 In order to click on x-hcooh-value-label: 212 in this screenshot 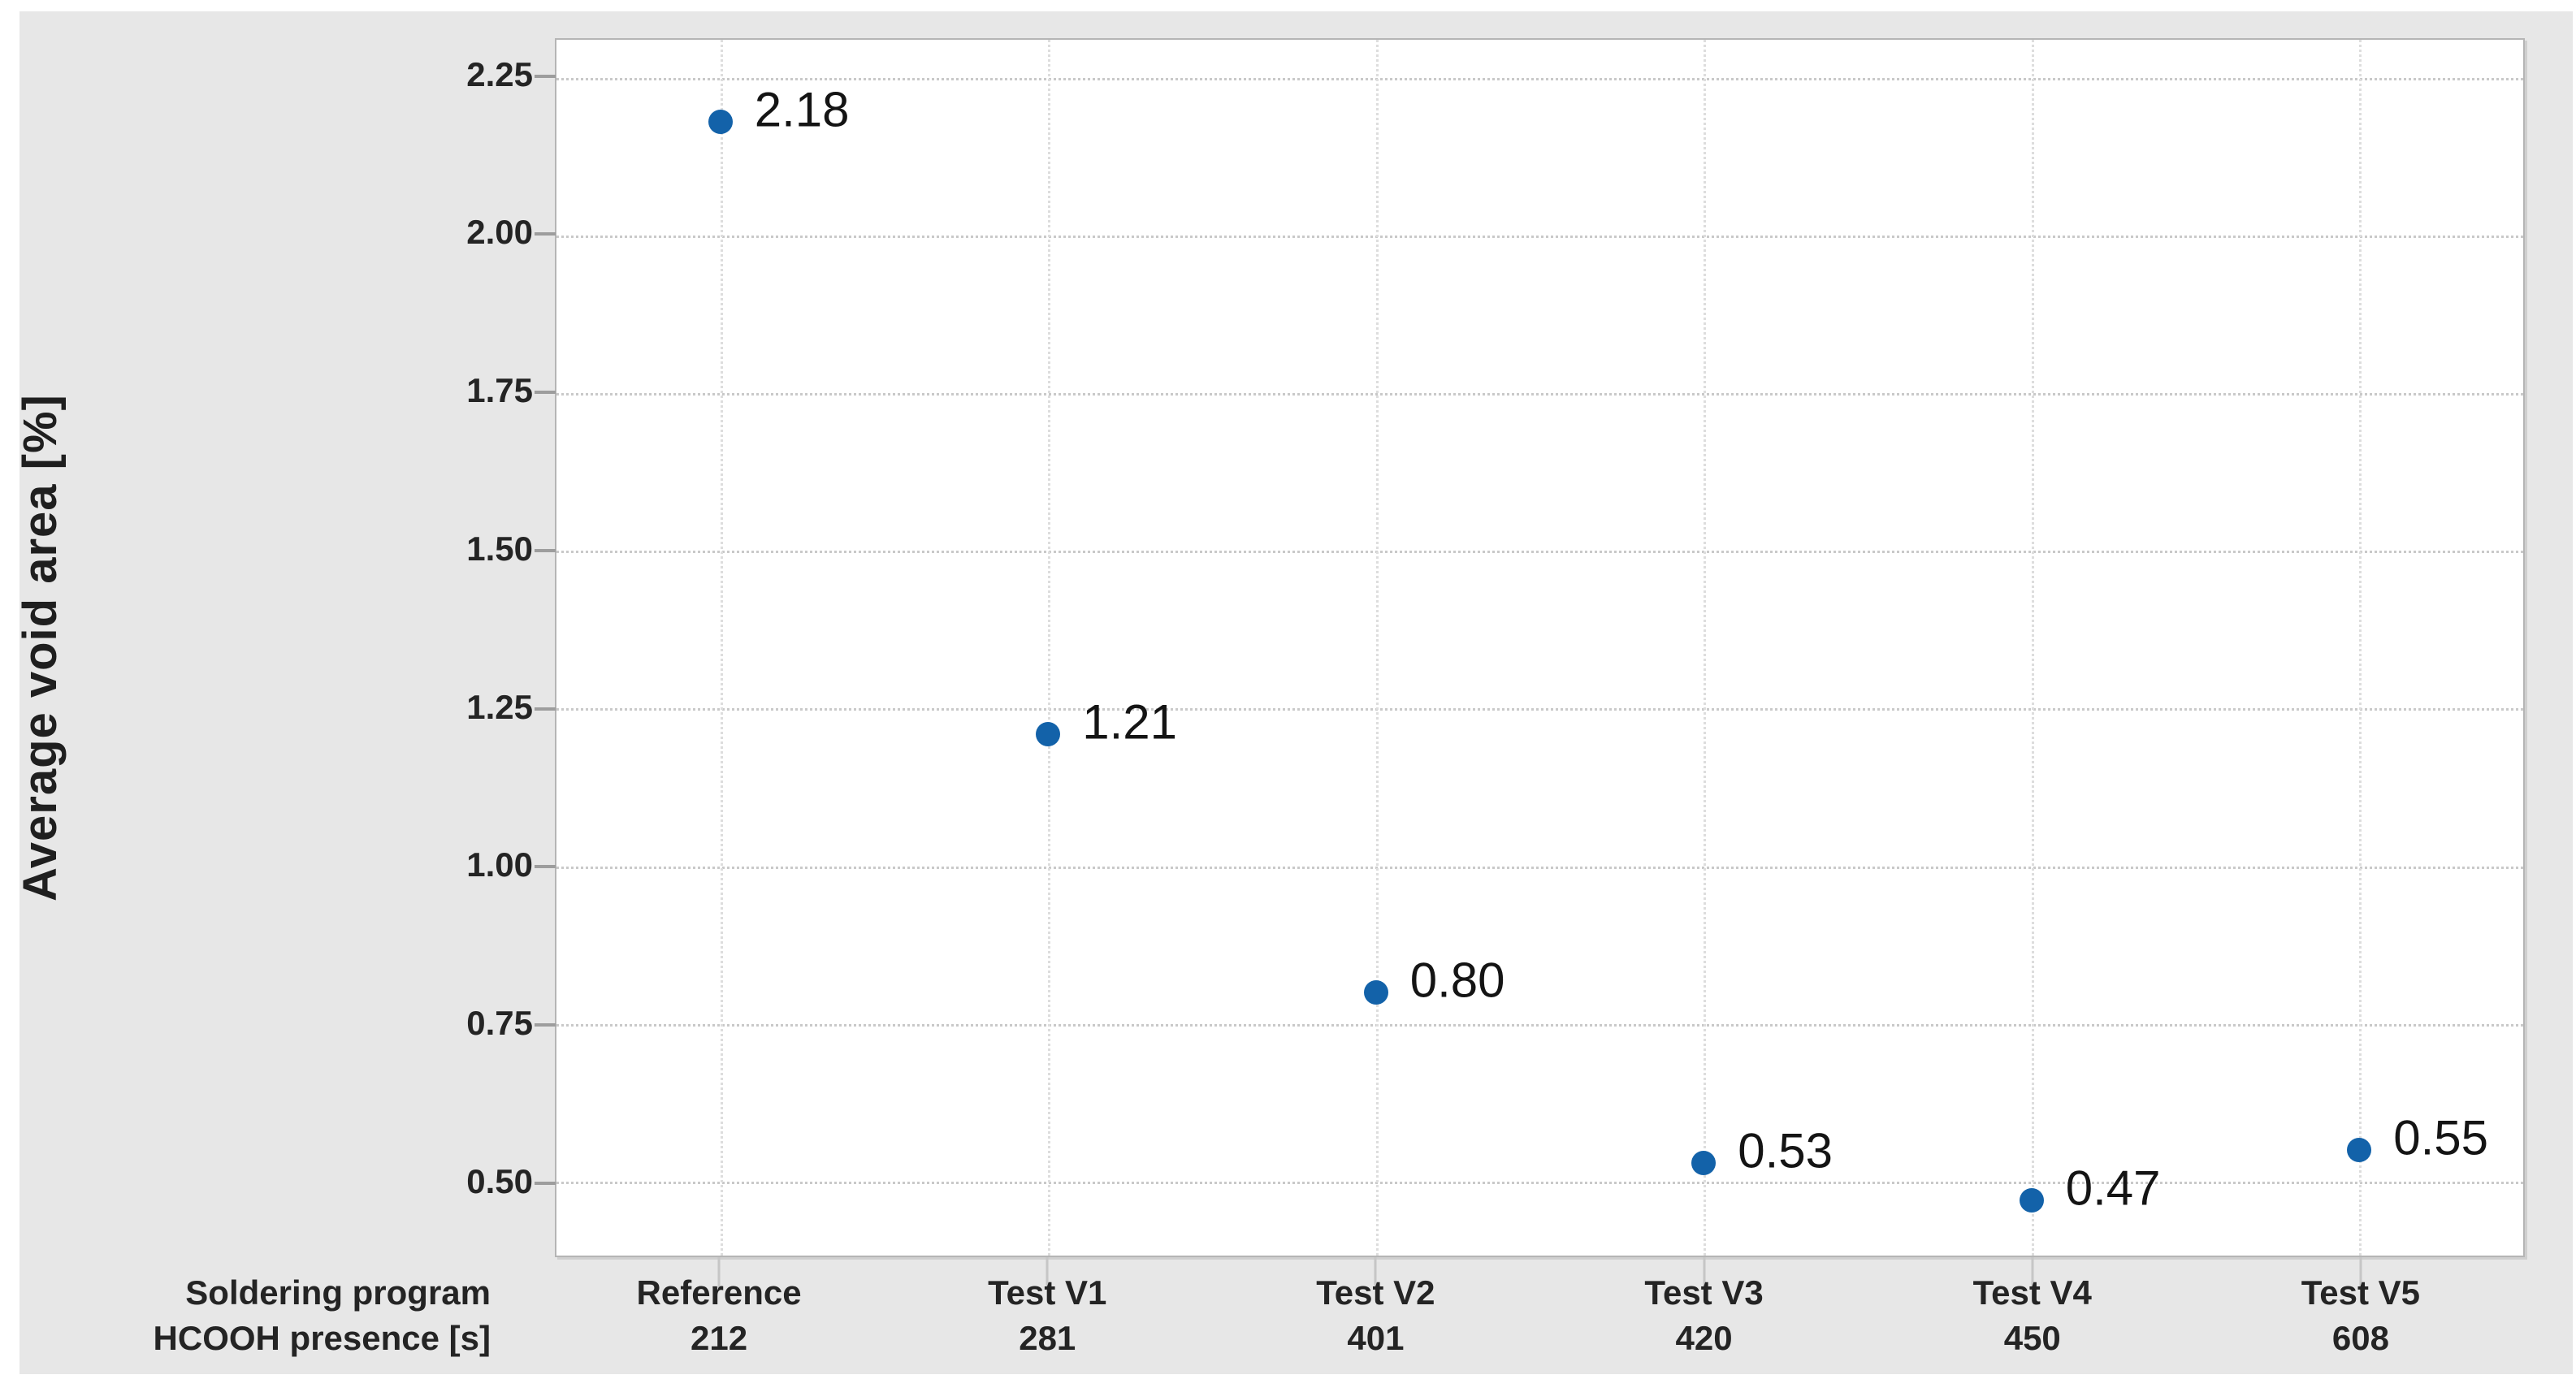, I will do `click(719, 1338)`.